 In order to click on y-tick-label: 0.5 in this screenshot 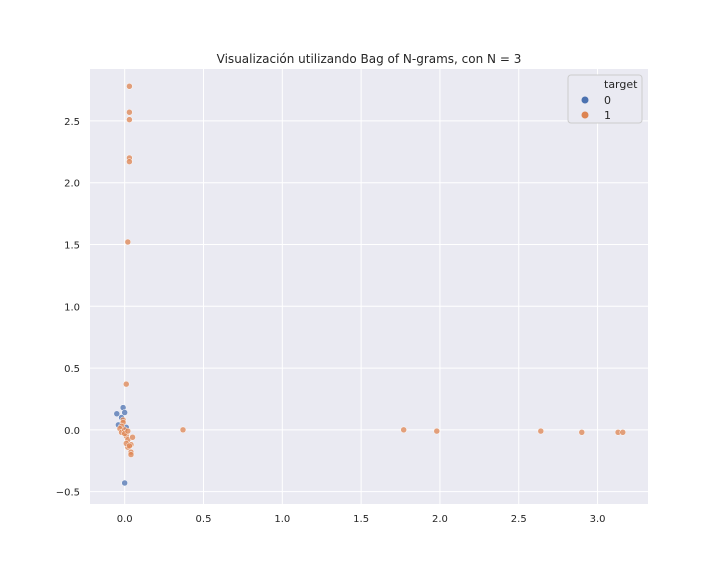, I will do `click(72, 369)`.